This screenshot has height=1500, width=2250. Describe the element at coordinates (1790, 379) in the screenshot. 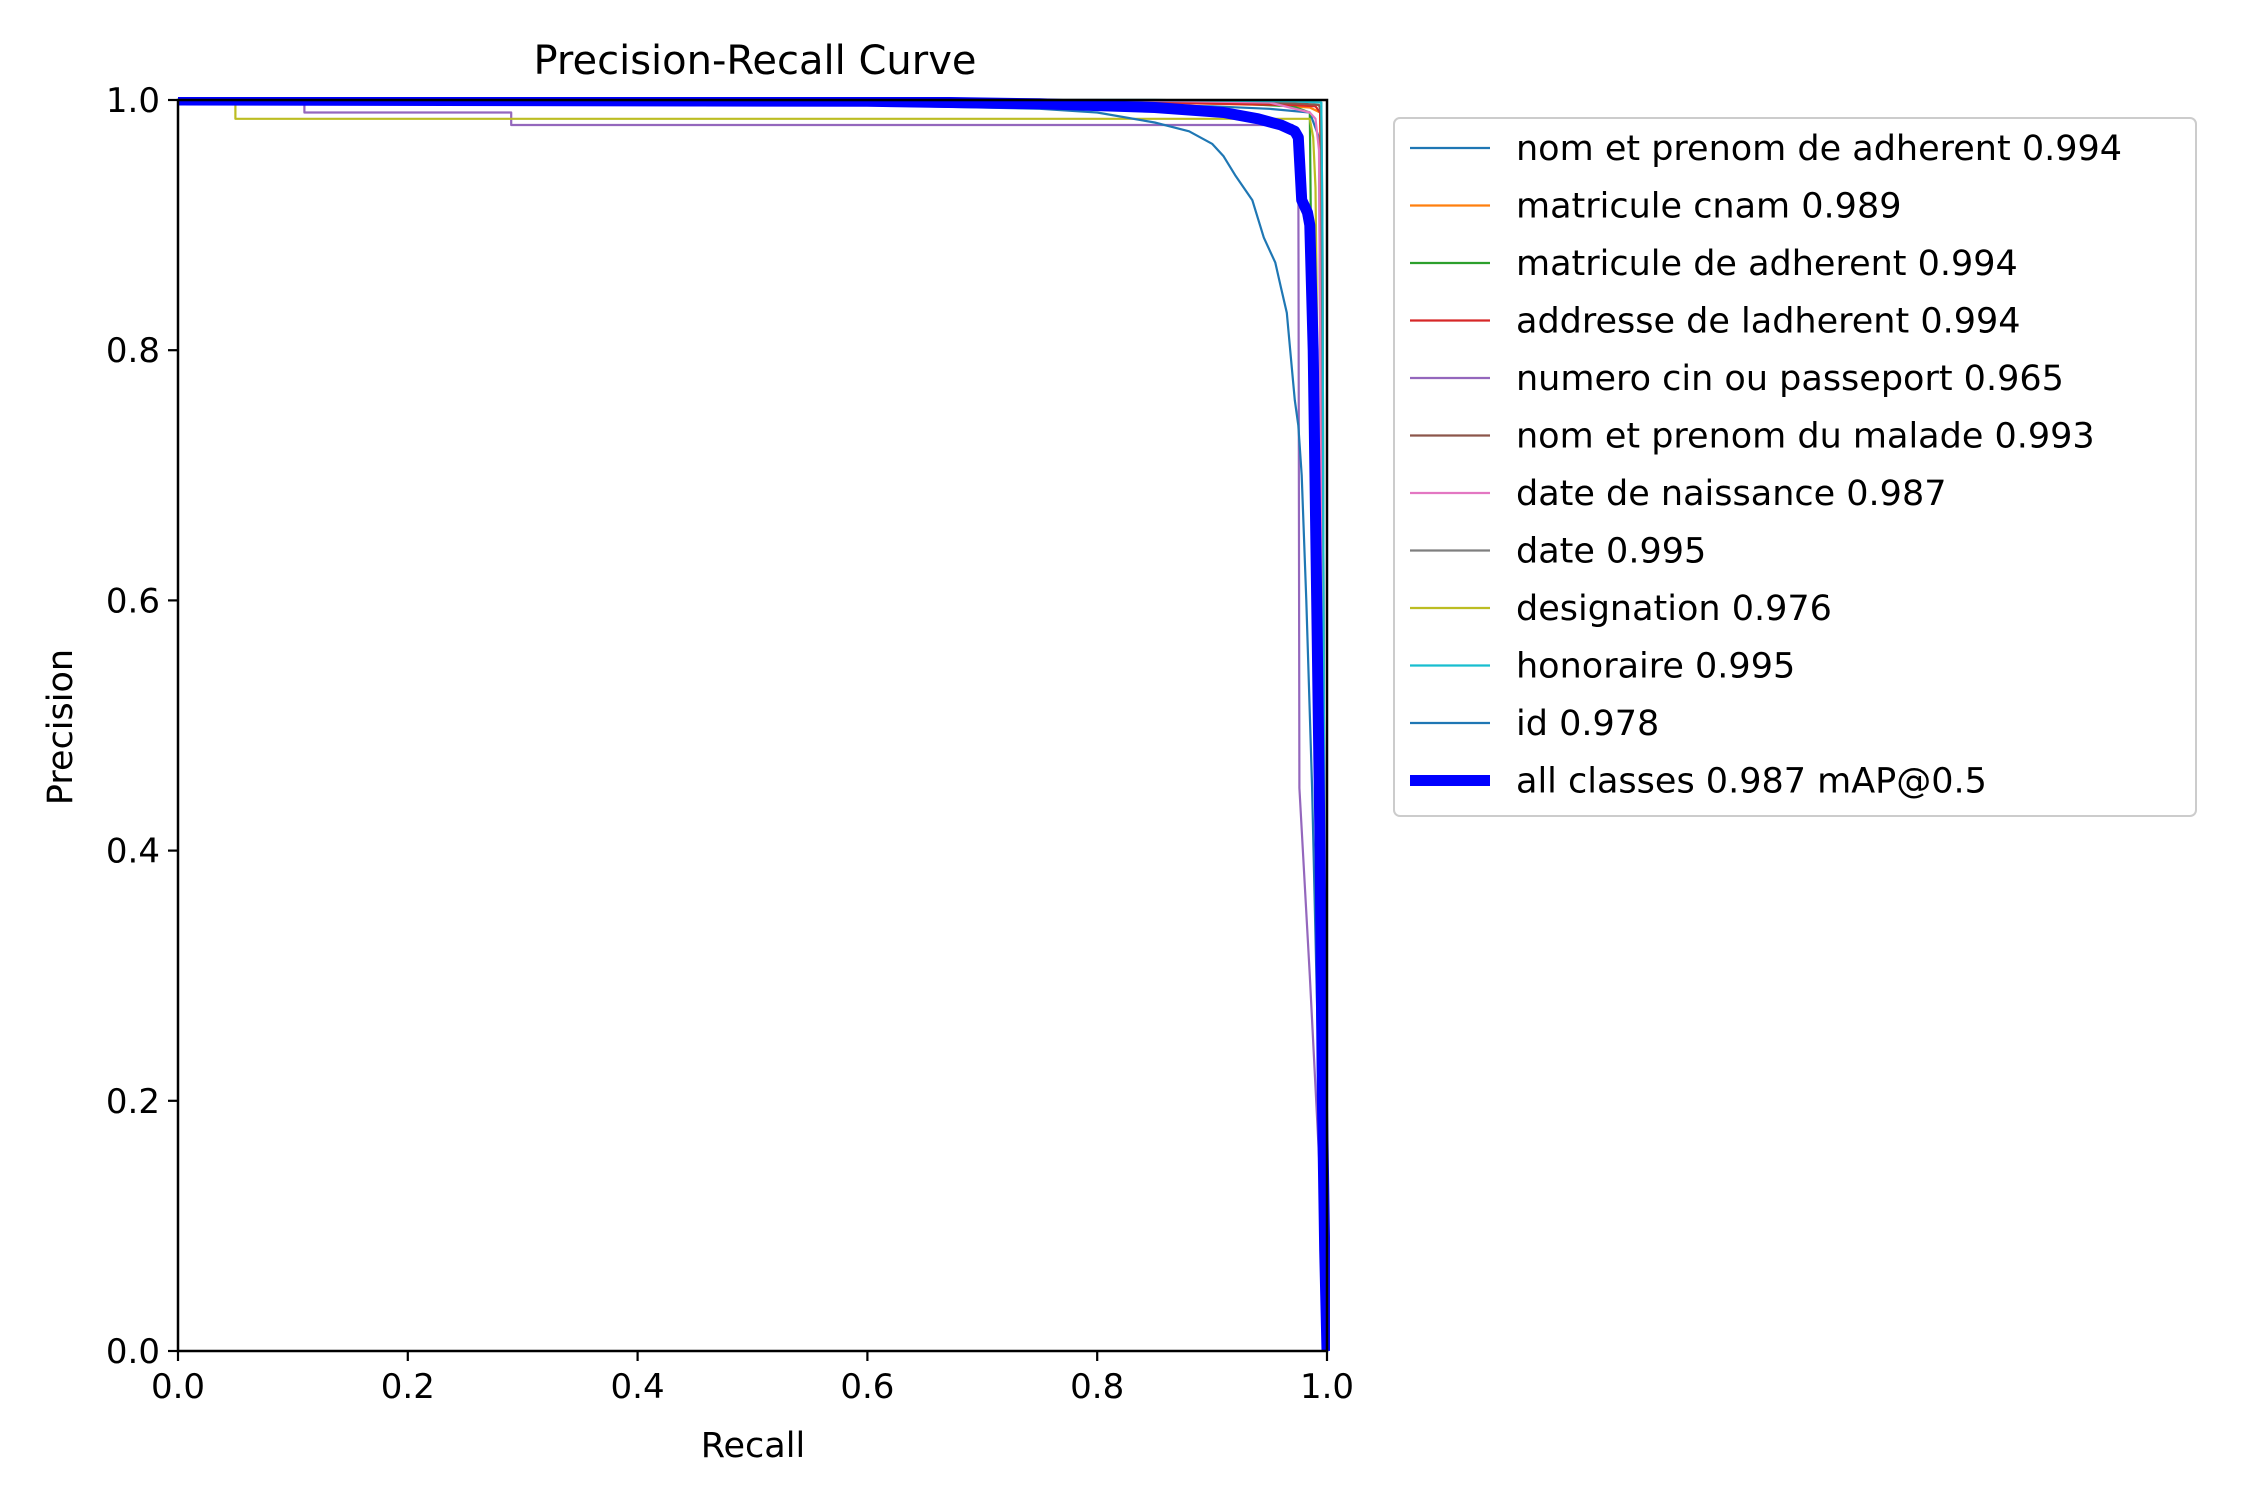

I see `legend-label: numero cin ou passeport 0.965` at that location.